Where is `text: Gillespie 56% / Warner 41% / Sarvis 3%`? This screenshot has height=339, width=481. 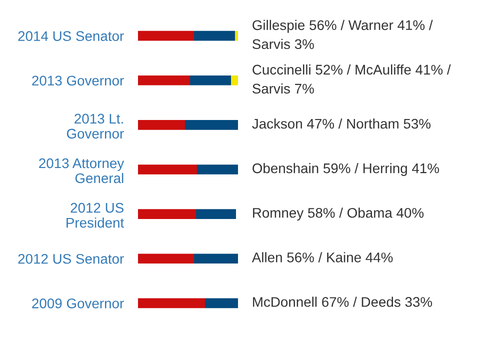 text: Gillespie 56% / Warner 41% / Sarvis 3% is located at coordinates (342, 35).